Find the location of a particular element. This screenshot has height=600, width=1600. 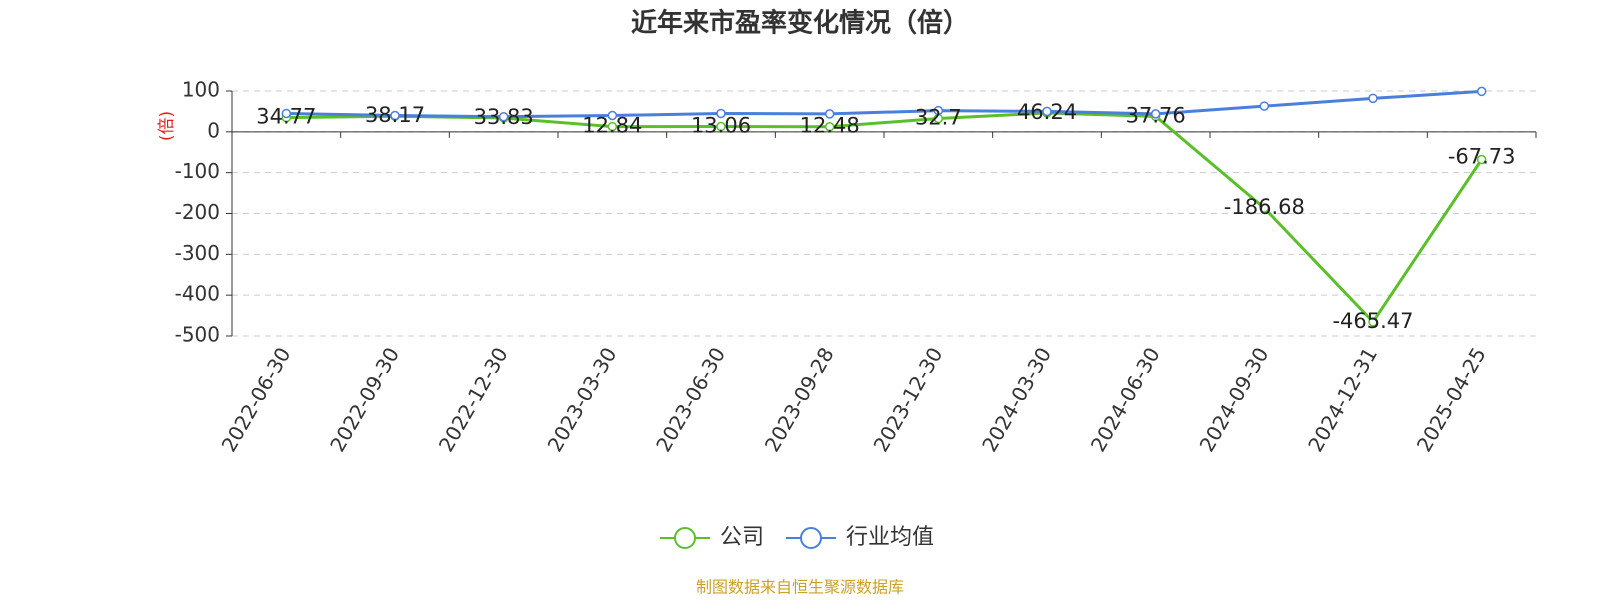

value-label: 37.76 is located at coordinates (1156, 115).